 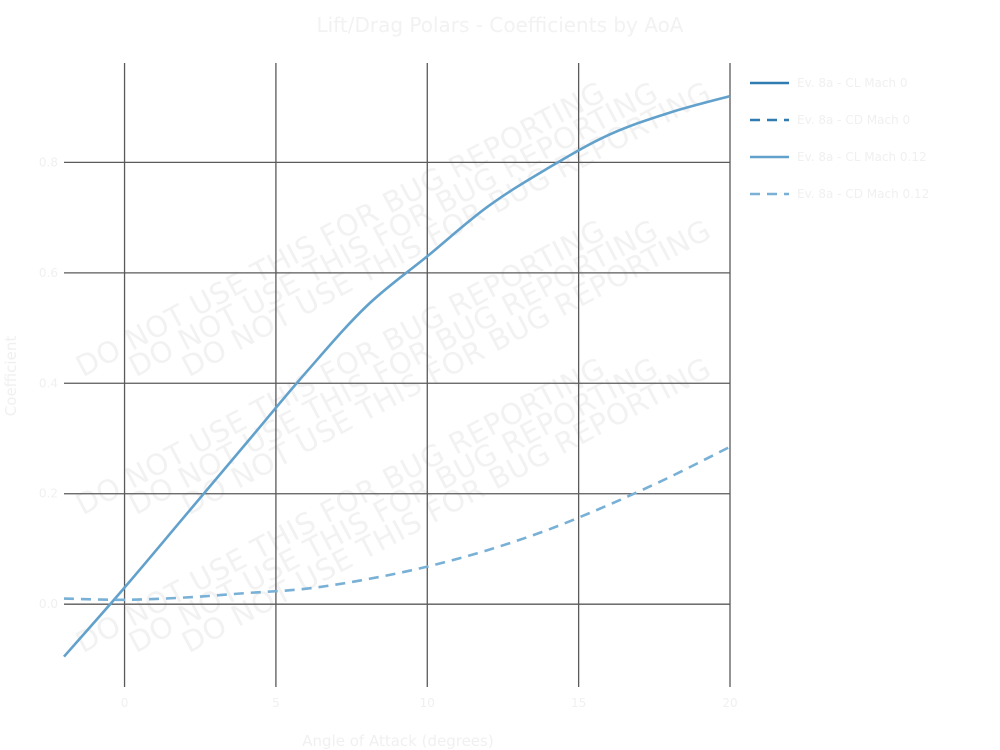 What do you see at coordinates (11, 376) in the screenshot?
I see `y-axis-label: Coefficient` at bounding box center [11, 376].